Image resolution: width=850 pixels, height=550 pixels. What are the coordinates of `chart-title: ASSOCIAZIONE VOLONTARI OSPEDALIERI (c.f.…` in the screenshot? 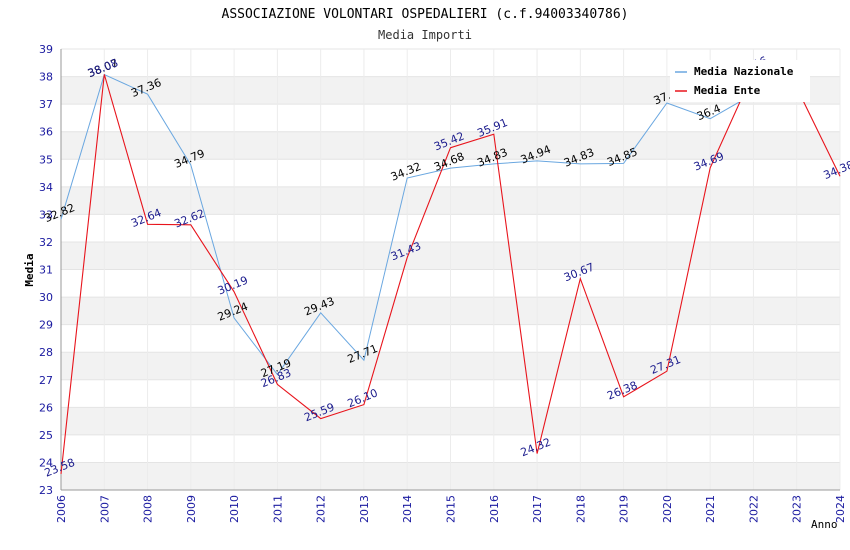 It's located at (425, 14).